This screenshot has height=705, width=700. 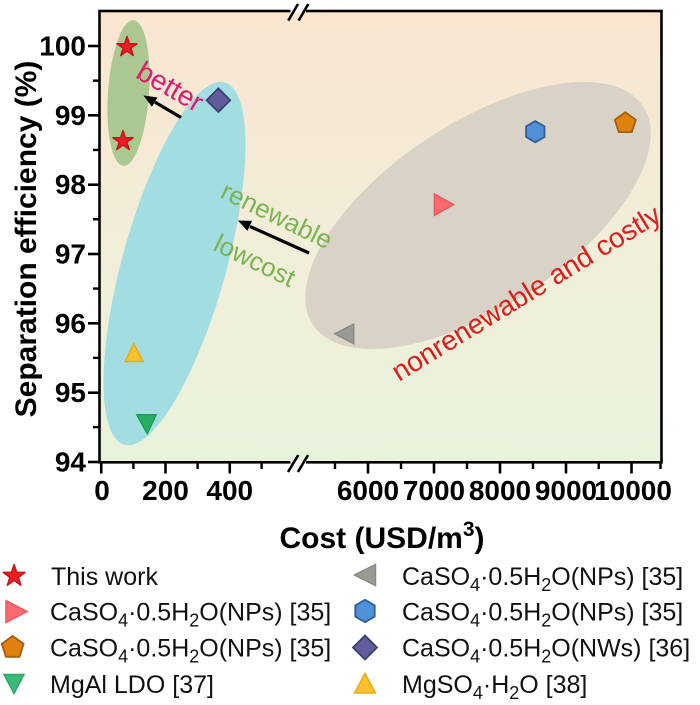 What do you see at coordinates (368, 490) in the screenshot?
I see `svg-text: 6000` at bounding box center [368, 490].